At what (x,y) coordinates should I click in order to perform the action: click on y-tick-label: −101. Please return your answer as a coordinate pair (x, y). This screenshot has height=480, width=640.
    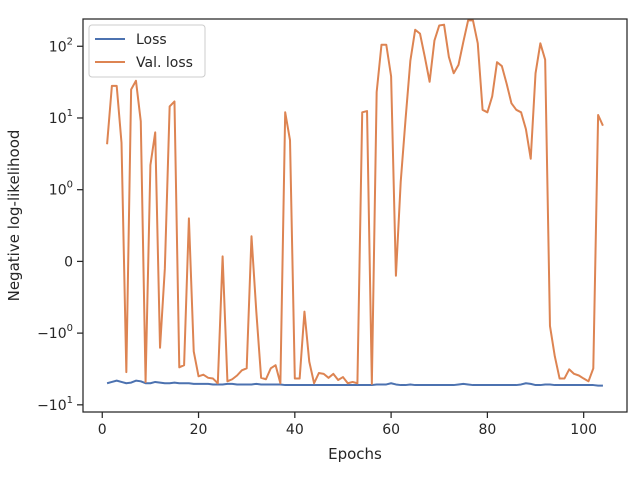
    Looking at the image, I should click on (55, 404).